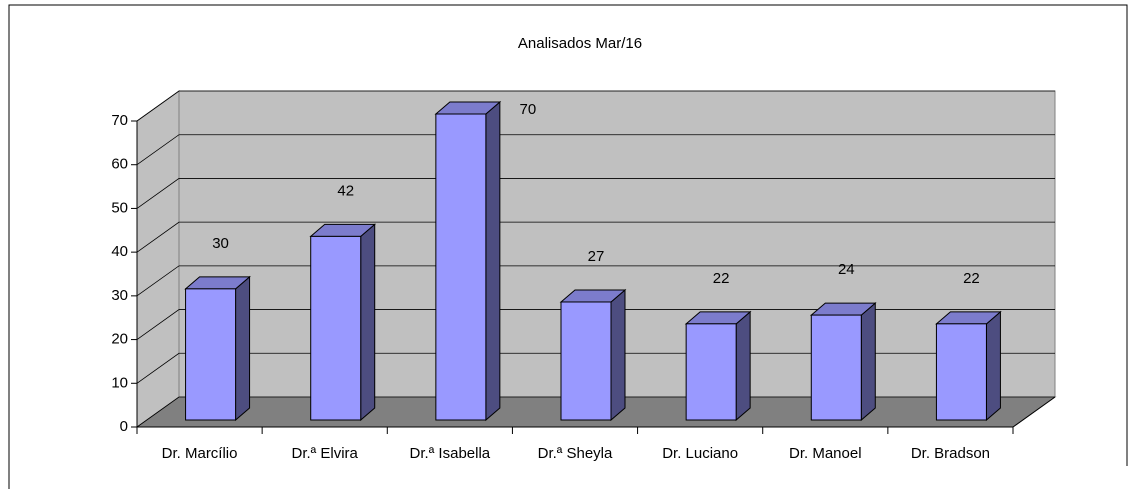 This screenshot has width=1136, height=489. I want to click on y-tick-label: 60, so click(119, 164).